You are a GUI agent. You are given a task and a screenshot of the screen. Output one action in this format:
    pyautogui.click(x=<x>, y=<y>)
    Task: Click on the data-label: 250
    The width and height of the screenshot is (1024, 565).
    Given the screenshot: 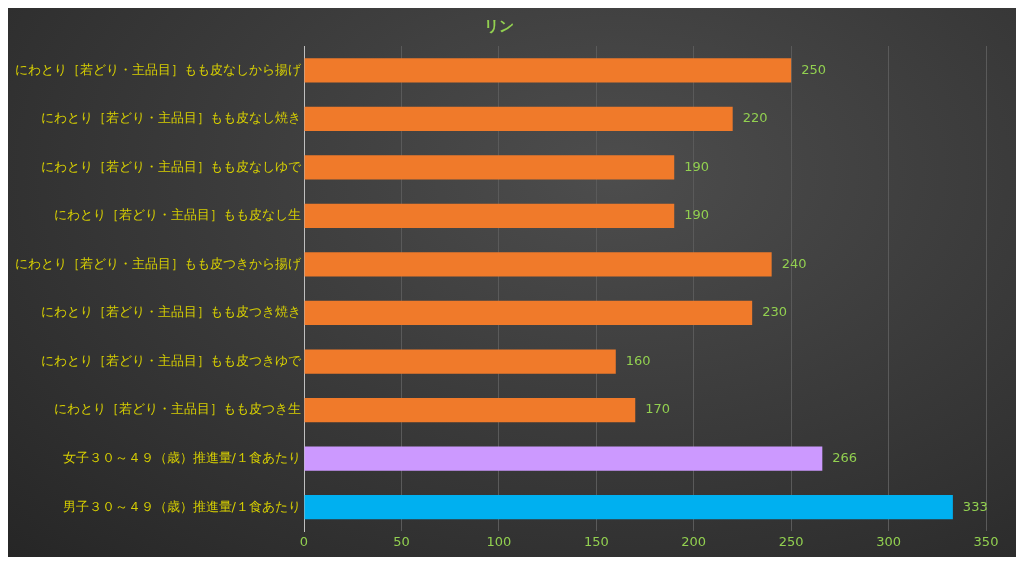 What is the action you would take?
    pyautogui.click(x=813, y=69)
    